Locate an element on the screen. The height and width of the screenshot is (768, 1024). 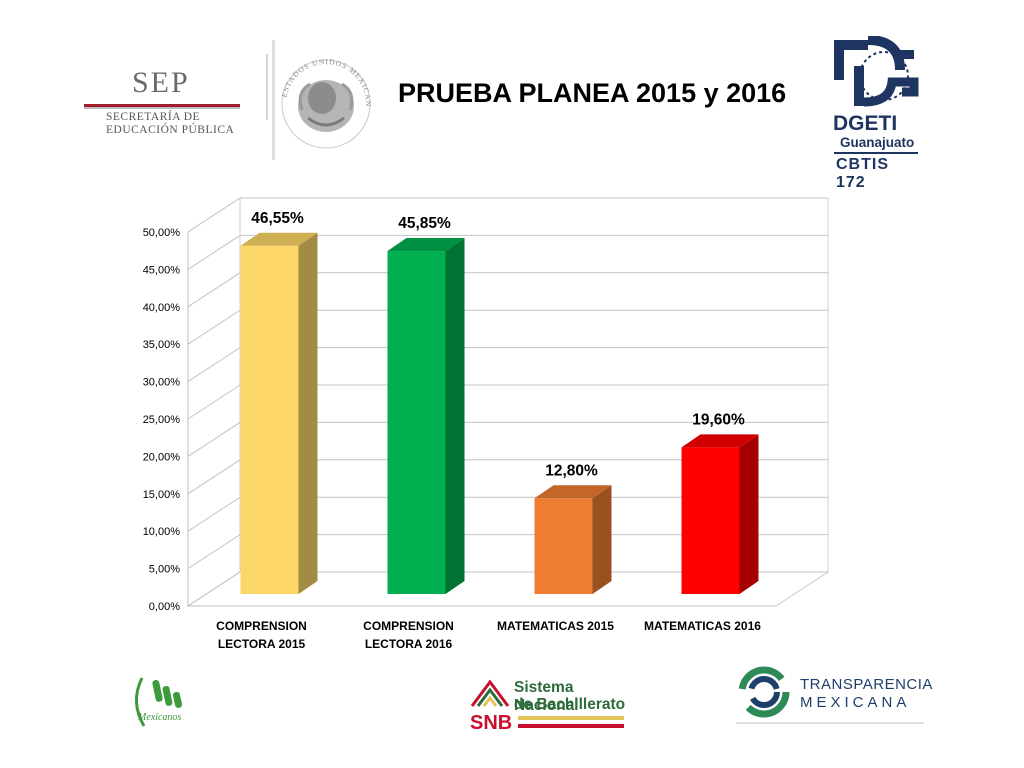
dgeti-logo-school: CBTIS 172 is located at coordinates (862, 173).